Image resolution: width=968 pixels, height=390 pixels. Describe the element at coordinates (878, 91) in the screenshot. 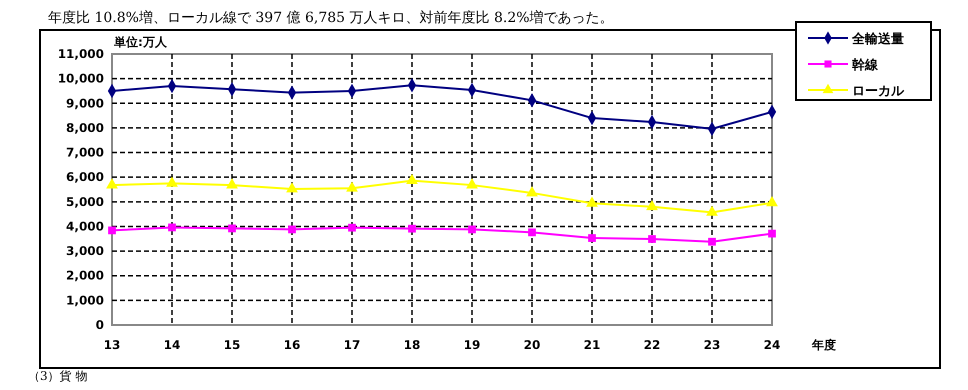

I see `legend-label: ローカル` at that location.